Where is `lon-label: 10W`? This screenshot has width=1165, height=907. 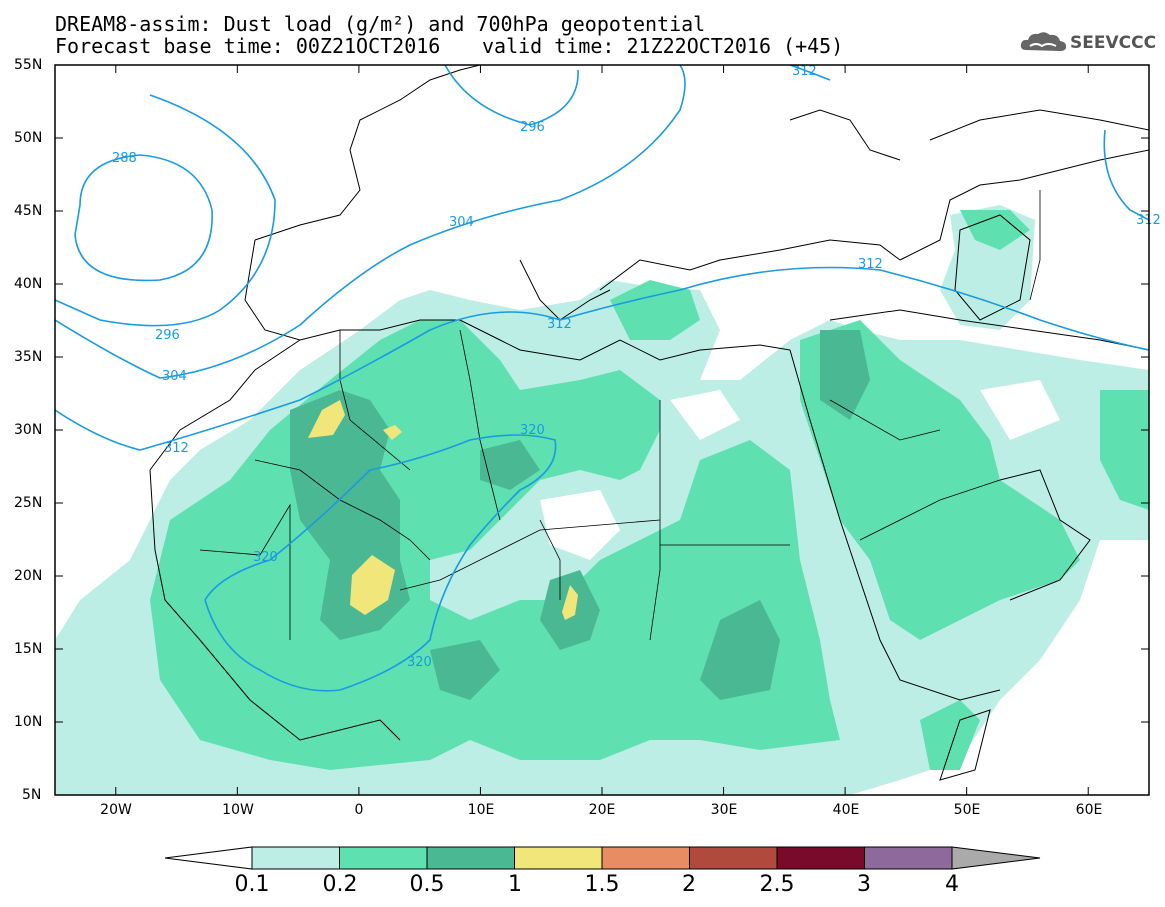
lon-label: 10W is located at coordinates (238, 810).